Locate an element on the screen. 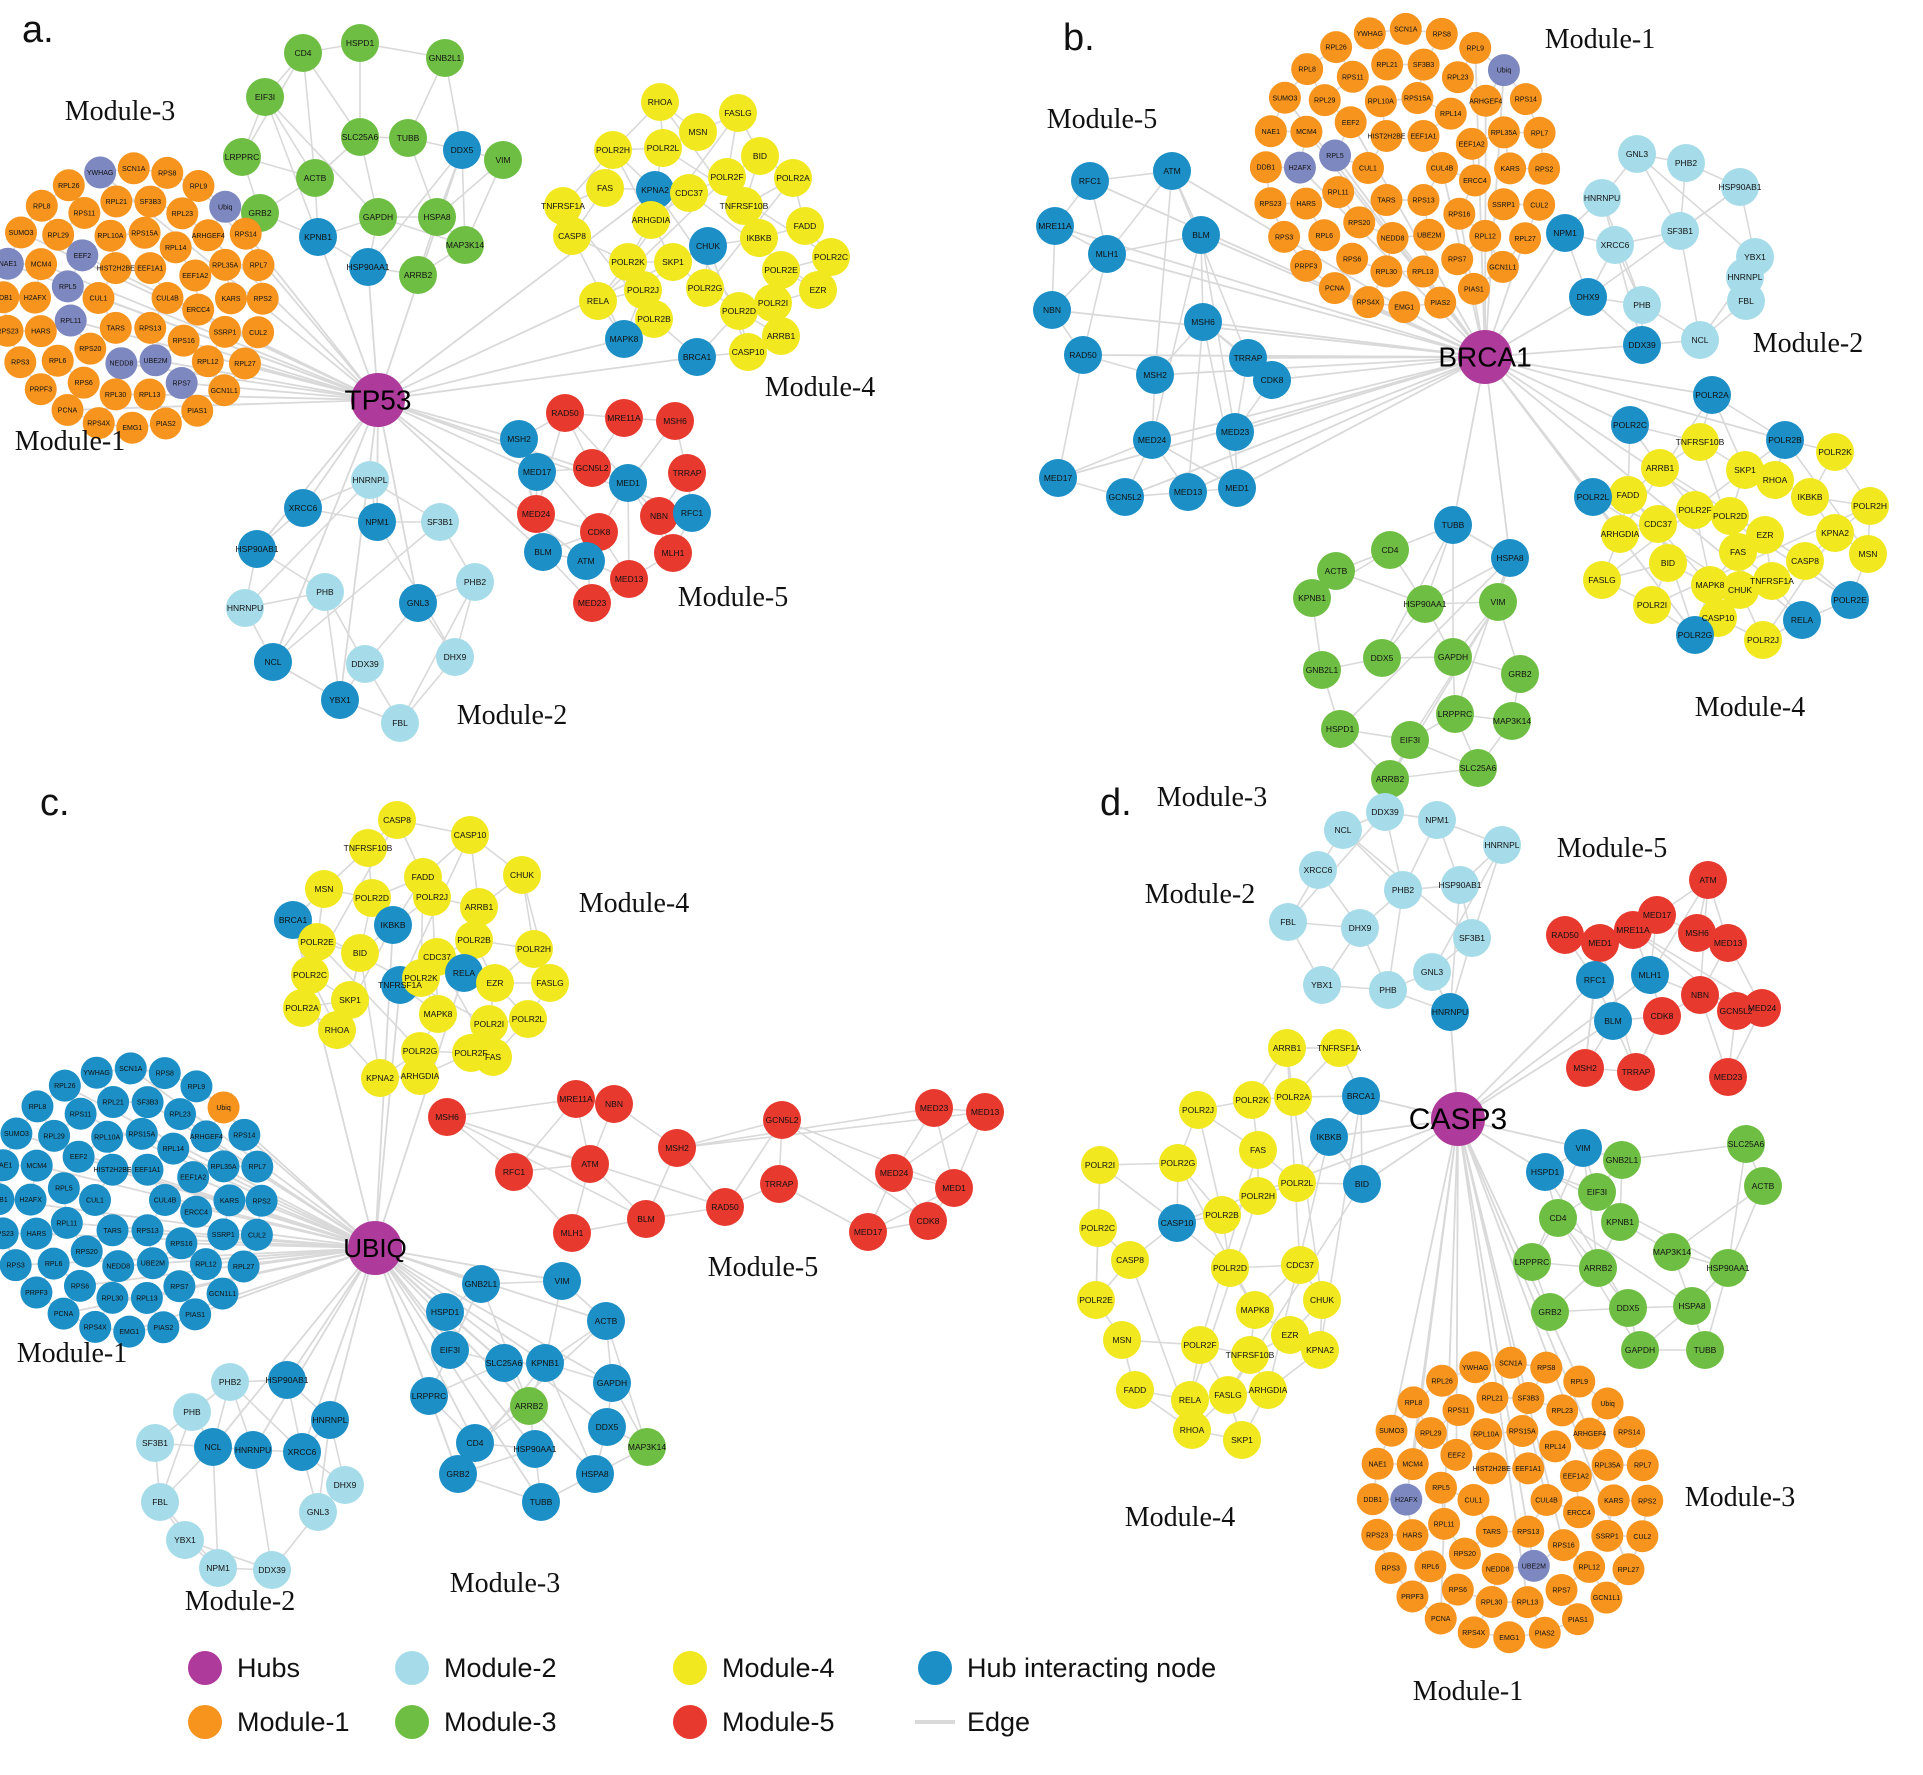 The width and height of the screenshot is (1923, 1775). gene-label: RPL14 is located at coordinates (1555, 1447).